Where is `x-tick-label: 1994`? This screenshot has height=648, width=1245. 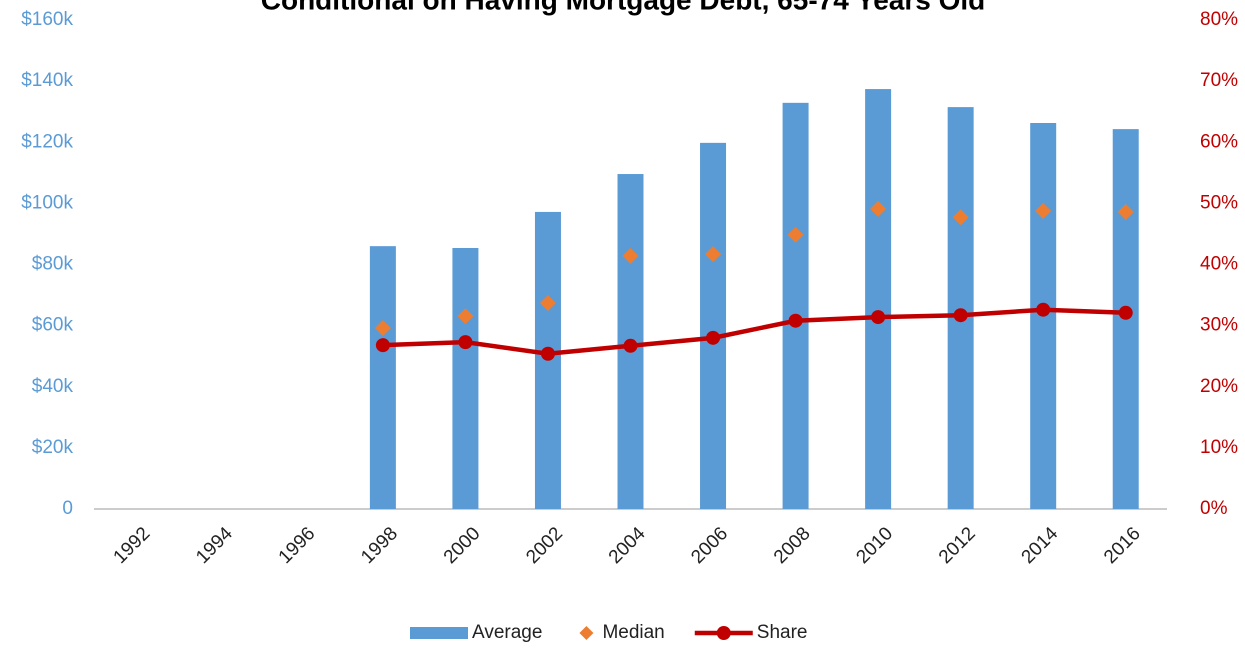
x-tick-label: 1994 is located at coordinates (214, 545).